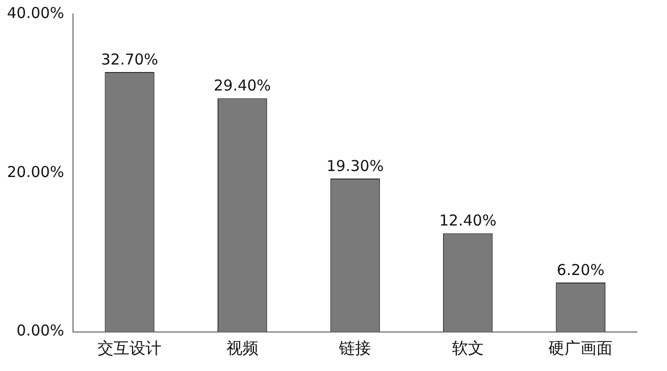 Image resolution: width=667 pixels, height=371 pixels. Describe the element at coordinates (580, 348) in the screenshot. I see `x-tick-label: 硬广画面` at that location.